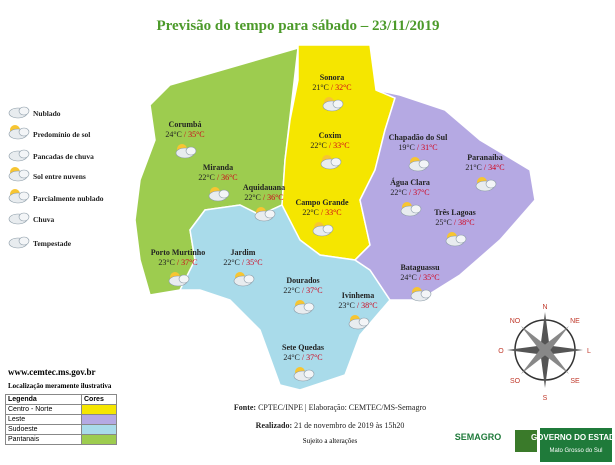  What do you see at coordinates (303, 347) in the screenshot?
I see `city-name: Sete Quedas` at bounding box center [303, 347].